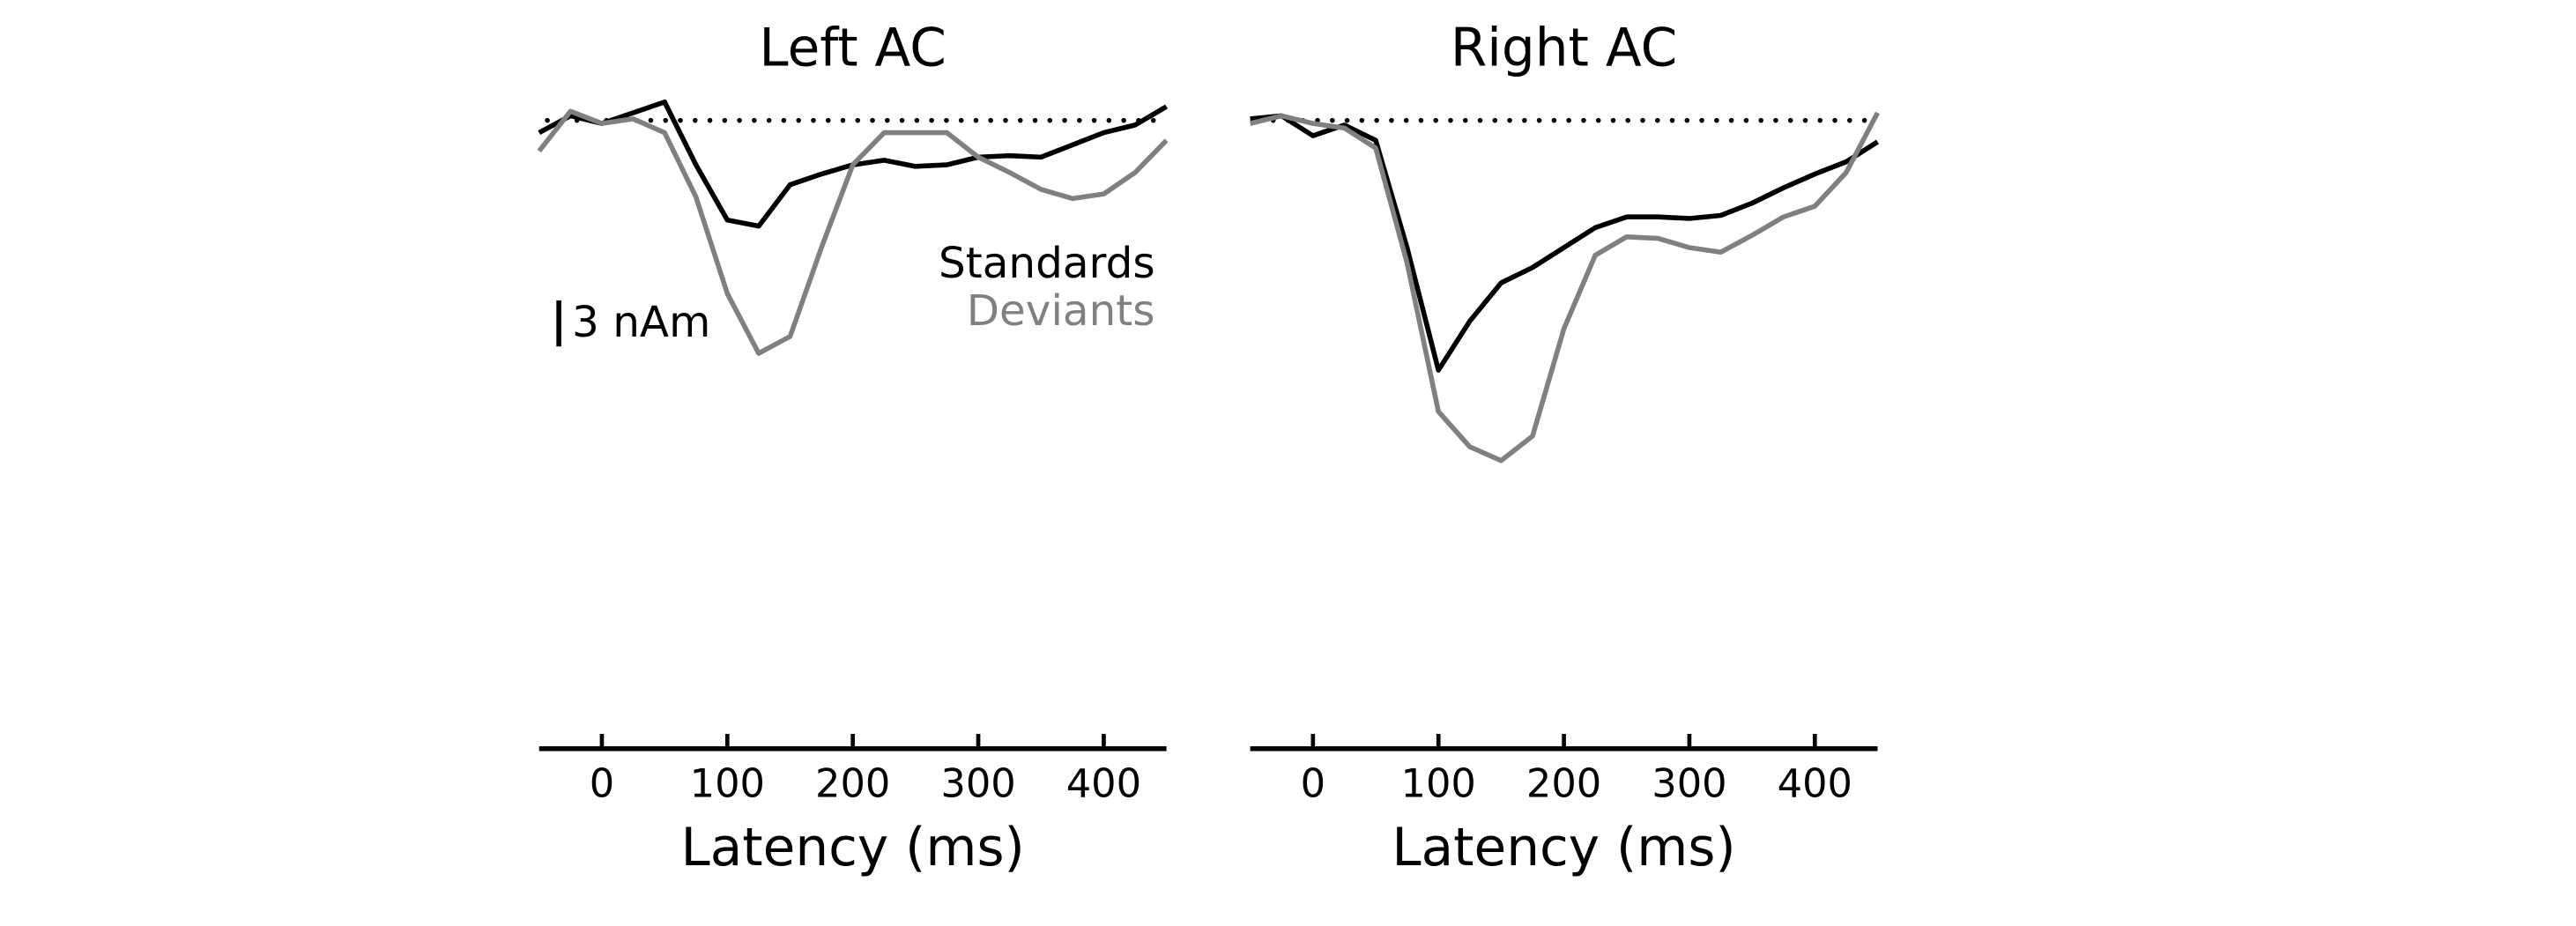 This screenshot has height=926, width=2576. What do you see at coordinates (641, 322) in the screenshot?
I see `scale-bar-label: 3 nAm` at bounding box center [641, 322].